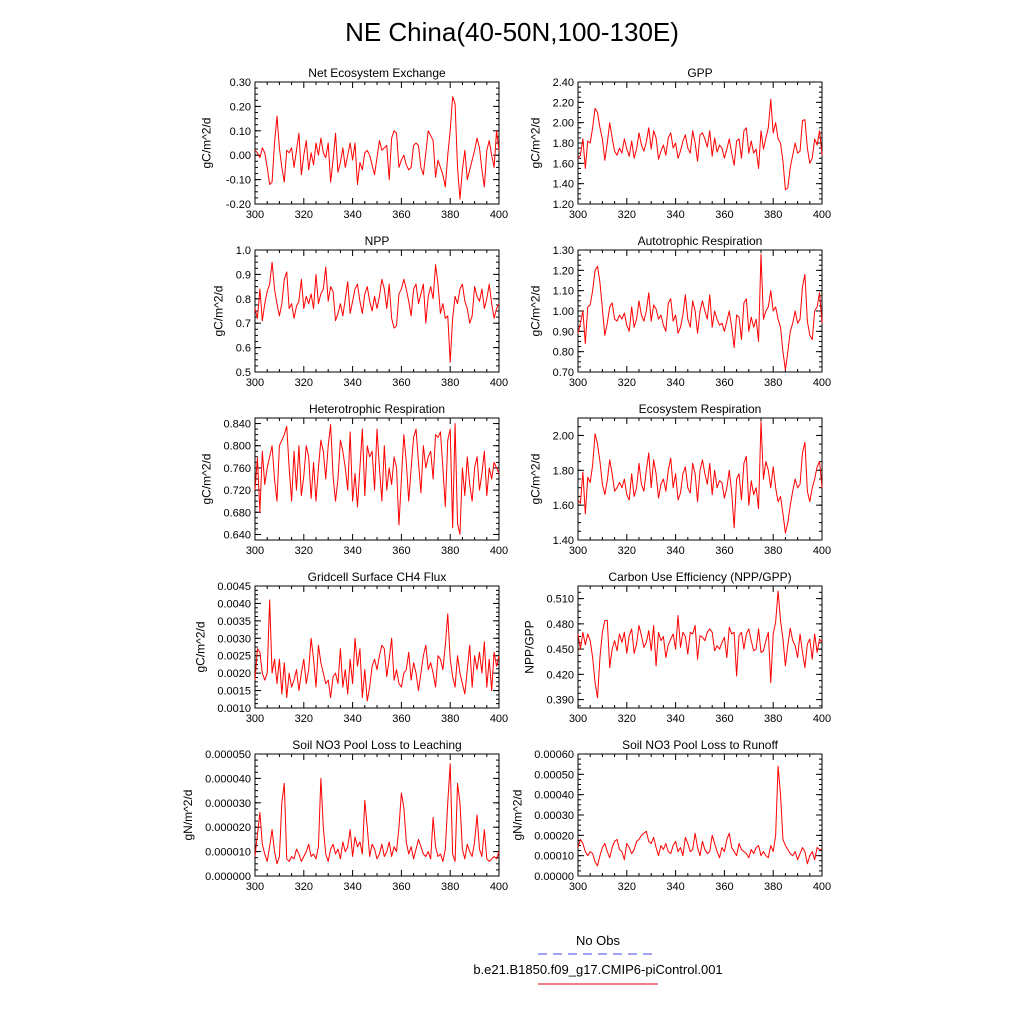 This screenshot has width=1024, height=1024. What do you see at coordinates (243, 300) in the screenshot?
I see `y-tick-label: 0.8` at bounding box center [243, 300].